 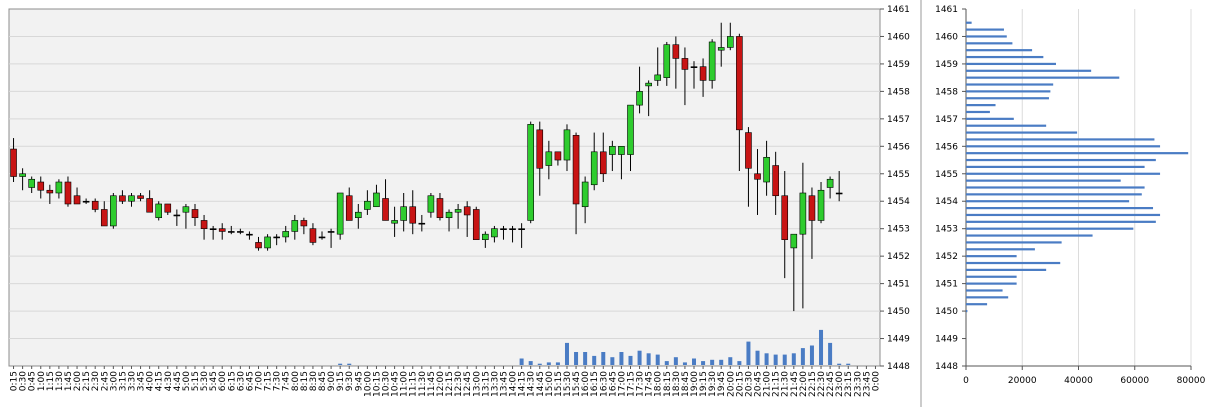 What do you see at coordinates (613, 384) in the screenshot?
I see `x-tick-label: 16:45` at bounding box center [613, 384].